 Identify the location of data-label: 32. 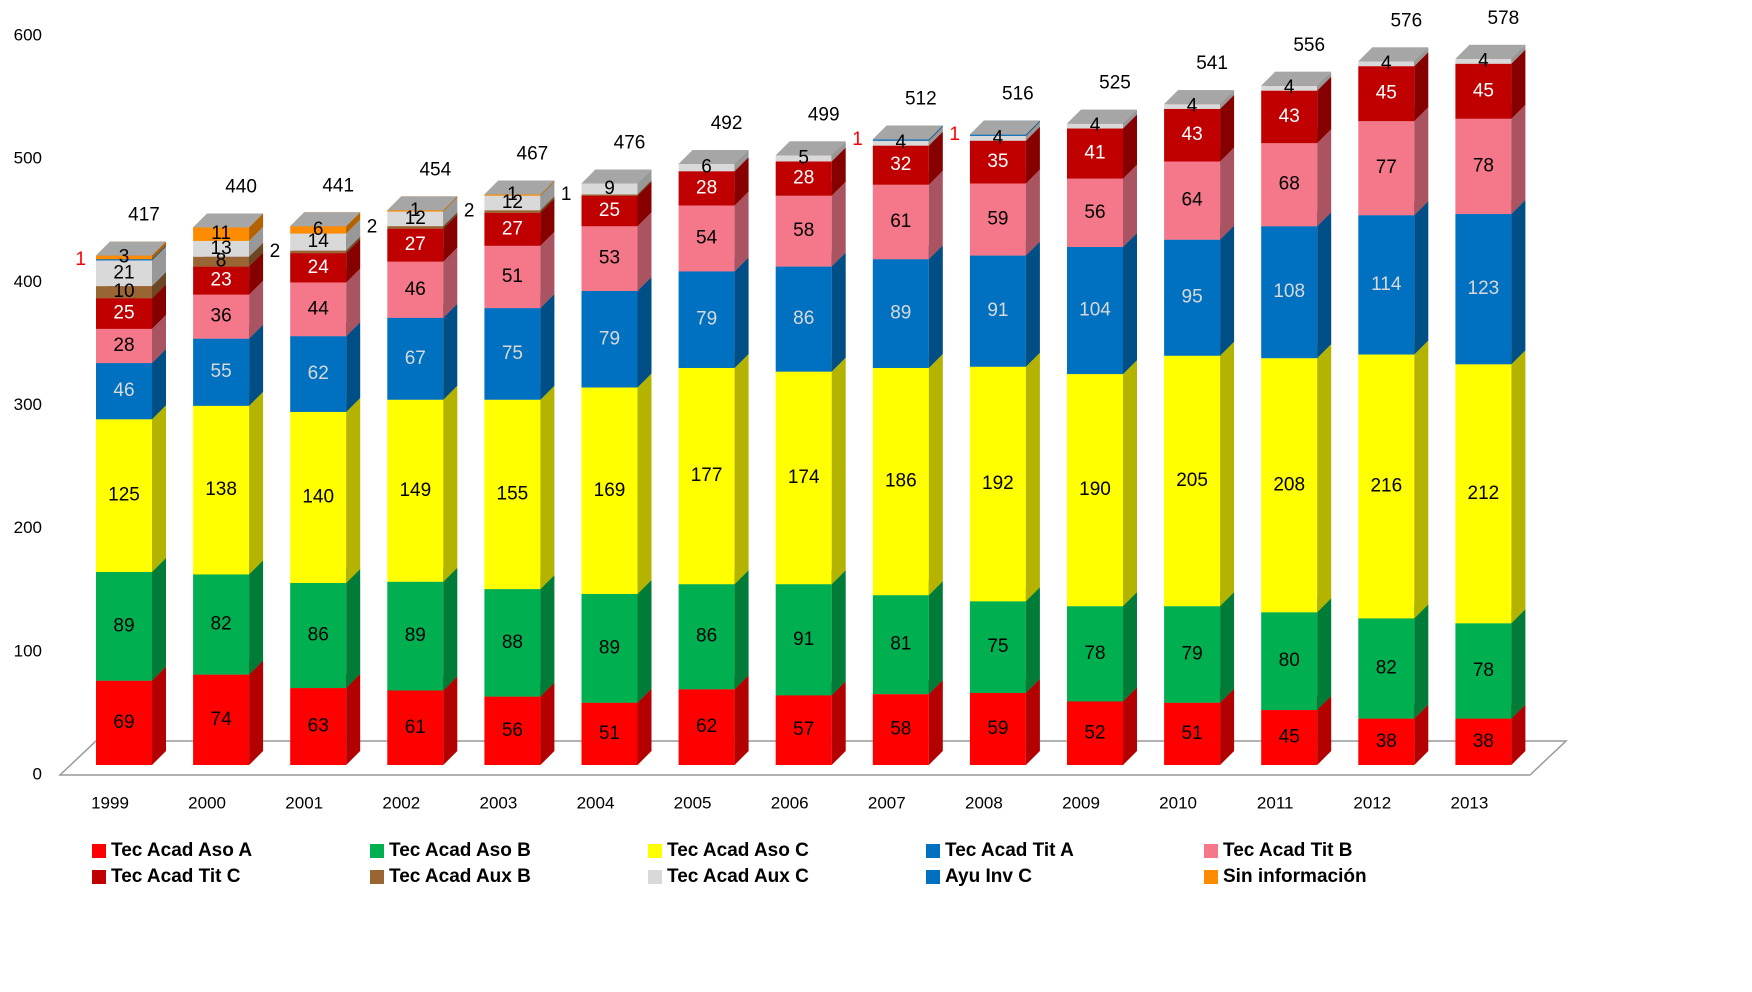
(900, 164).